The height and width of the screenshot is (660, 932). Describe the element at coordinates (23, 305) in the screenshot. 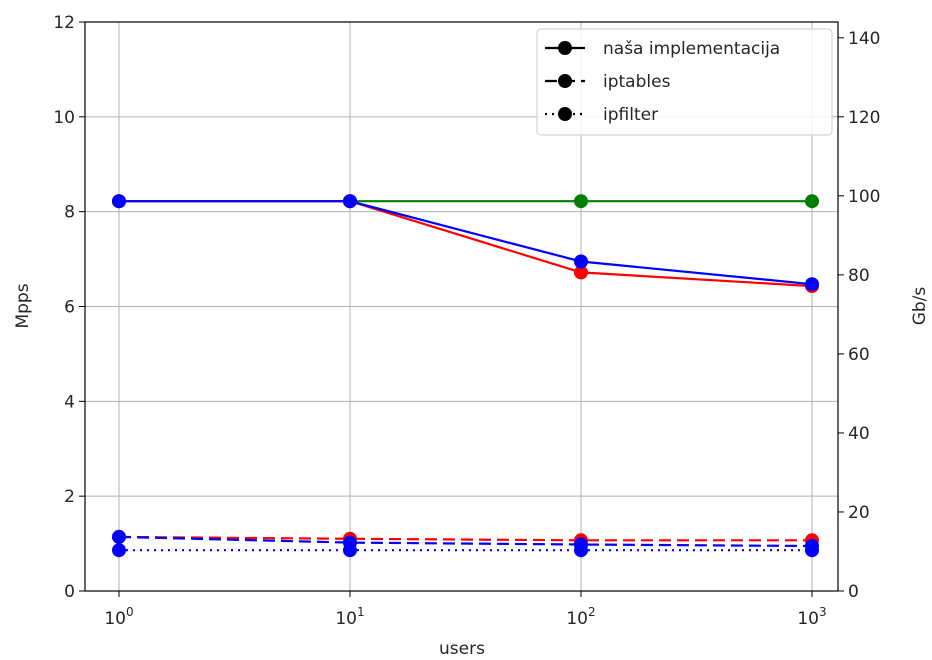

I see `y-axis-label: Mpps` at that location.